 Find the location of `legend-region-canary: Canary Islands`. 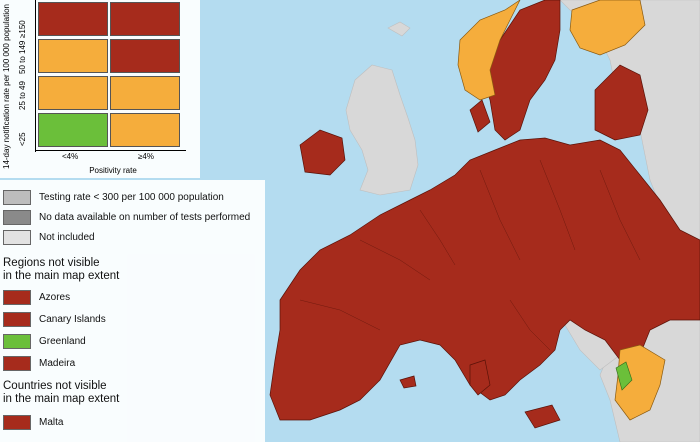

legend-region-canary: Canary Islands is located at coordinates (54, 319).